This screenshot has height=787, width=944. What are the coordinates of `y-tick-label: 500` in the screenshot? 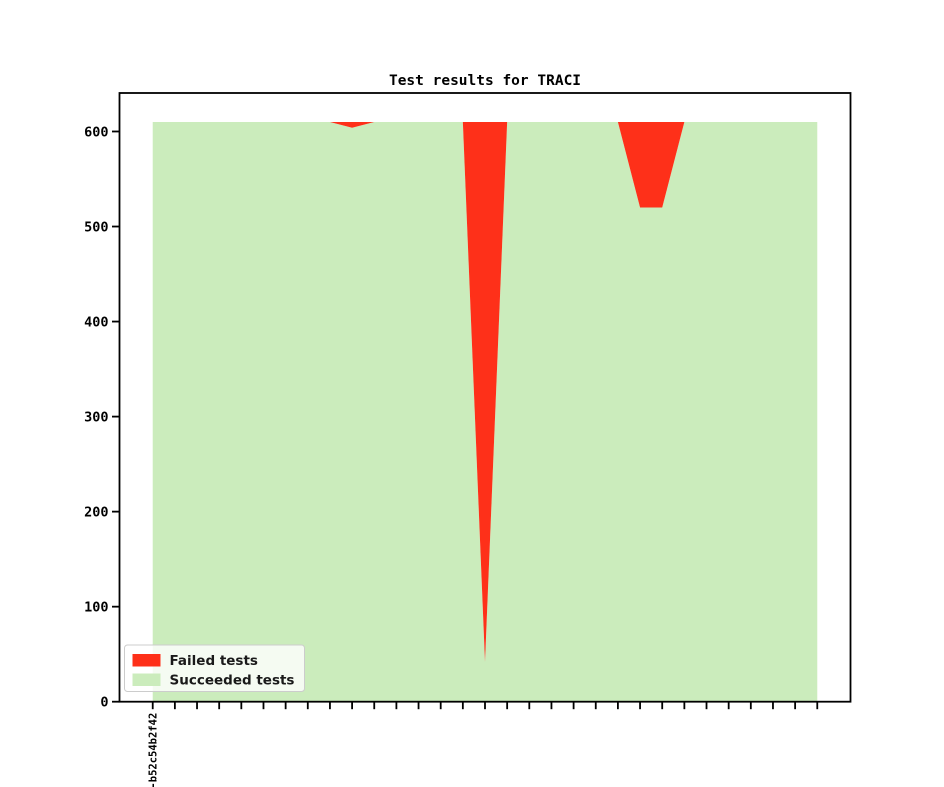 It's located at (96, 227).